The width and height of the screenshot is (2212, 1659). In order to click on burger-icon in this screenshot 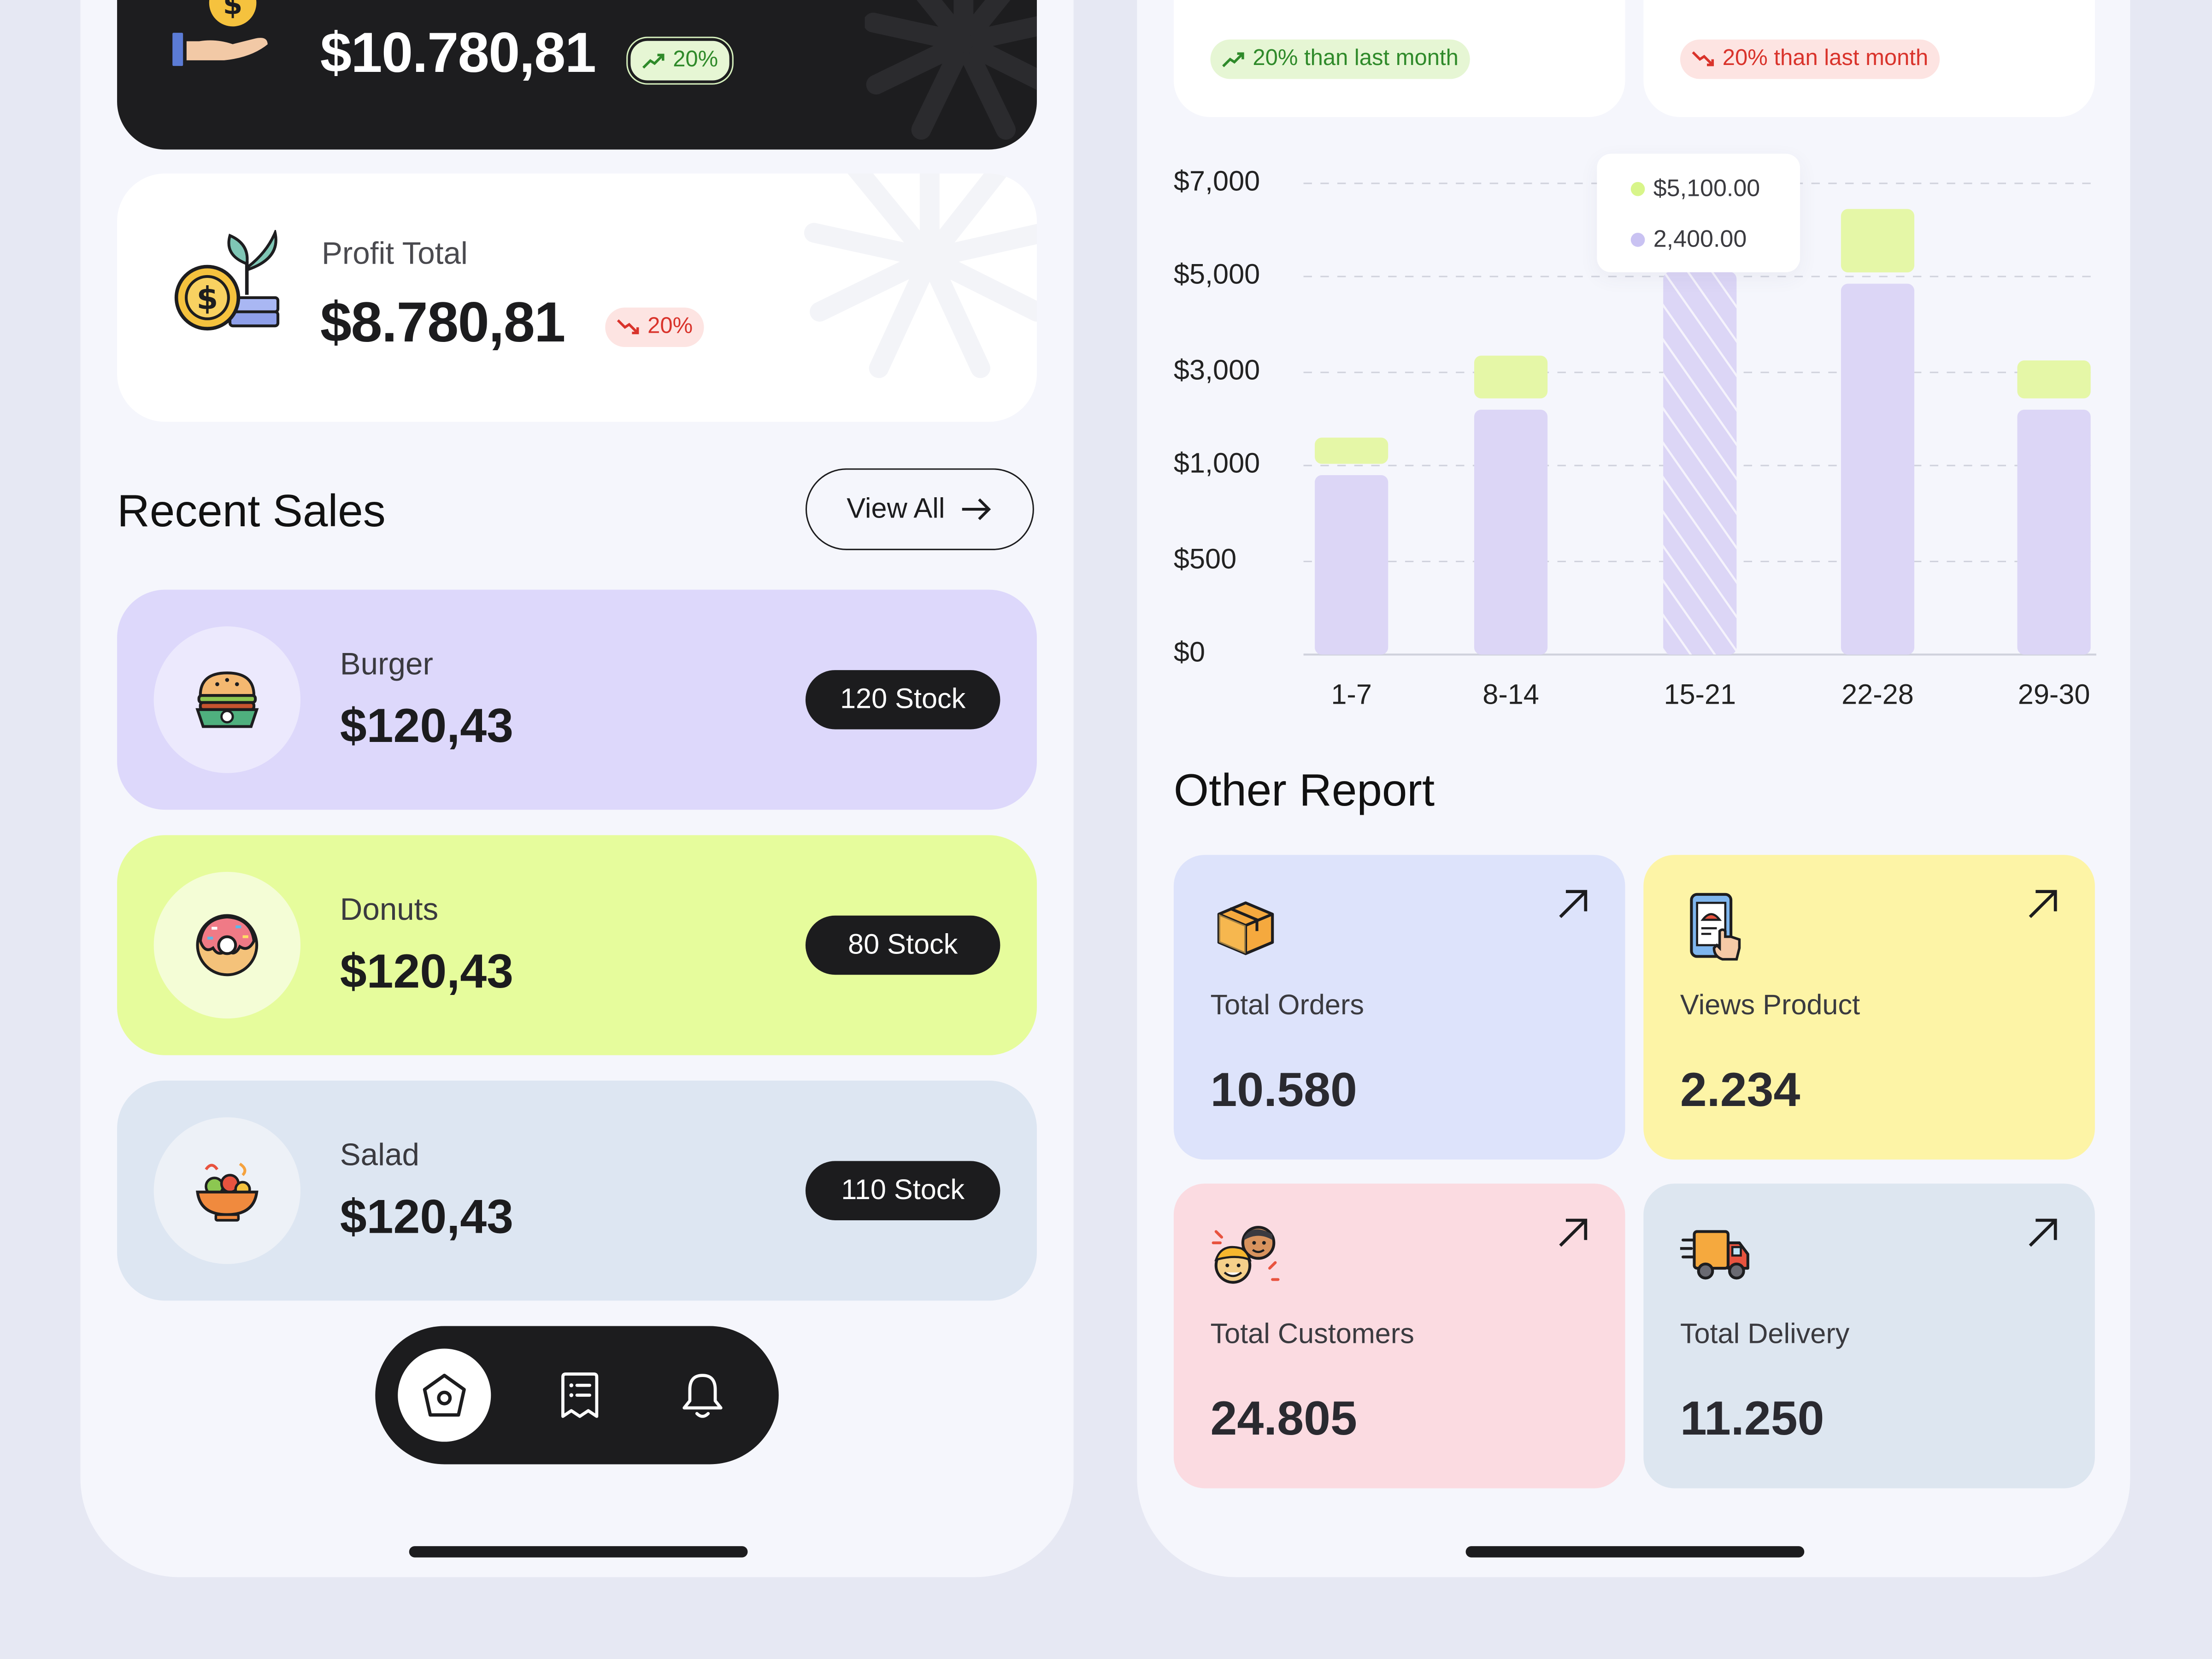, I will do `click(227, 699)`.